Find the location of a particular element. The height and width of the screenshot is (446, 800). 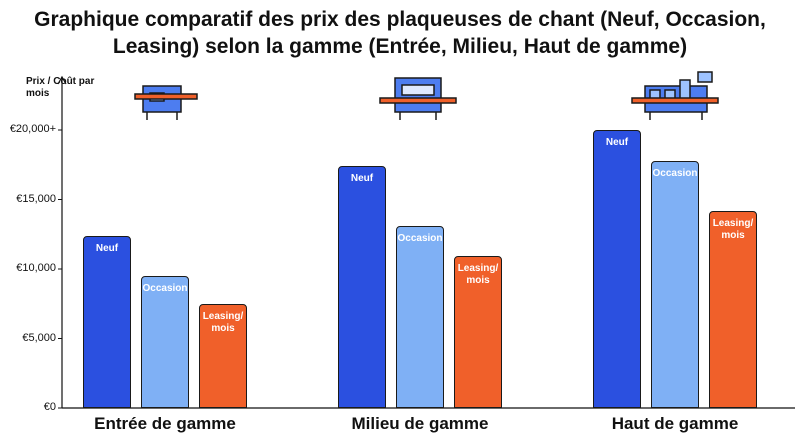

x-tick-label: Entrée de gamme is located at coordinates (165, 423).